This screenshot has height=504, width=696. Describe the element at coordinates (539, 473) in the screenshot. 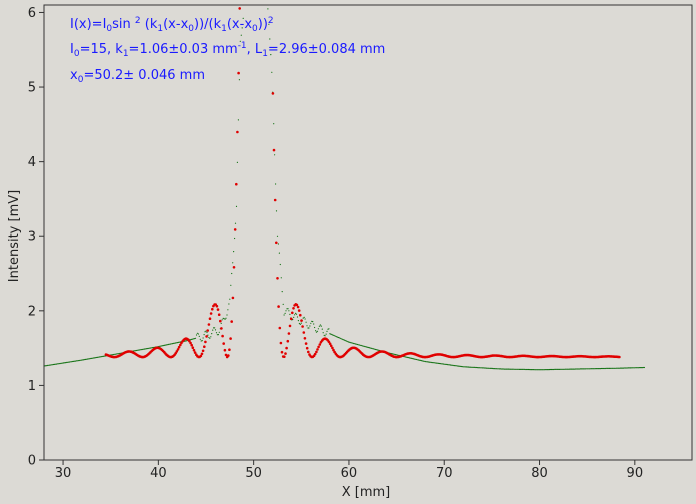

I see `x-tick-label: 80` at that location.